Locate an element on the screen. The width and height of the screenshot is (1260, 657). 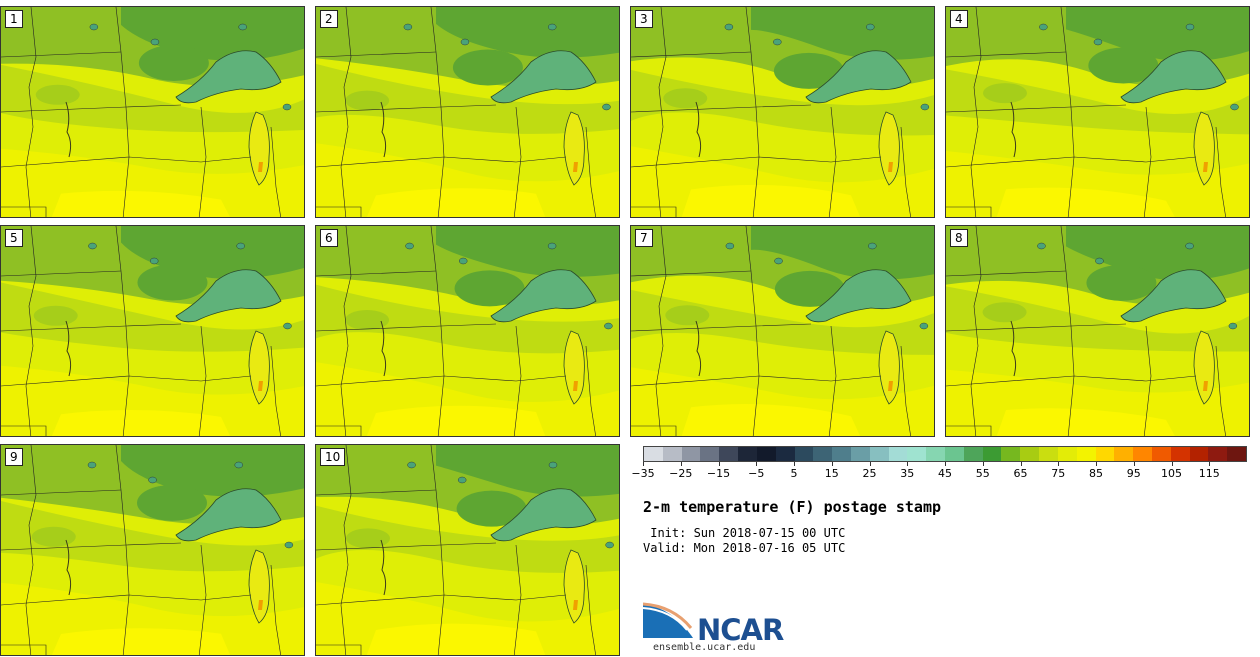
stamp-panel-10: 10 is located at coordinates (467, 550).